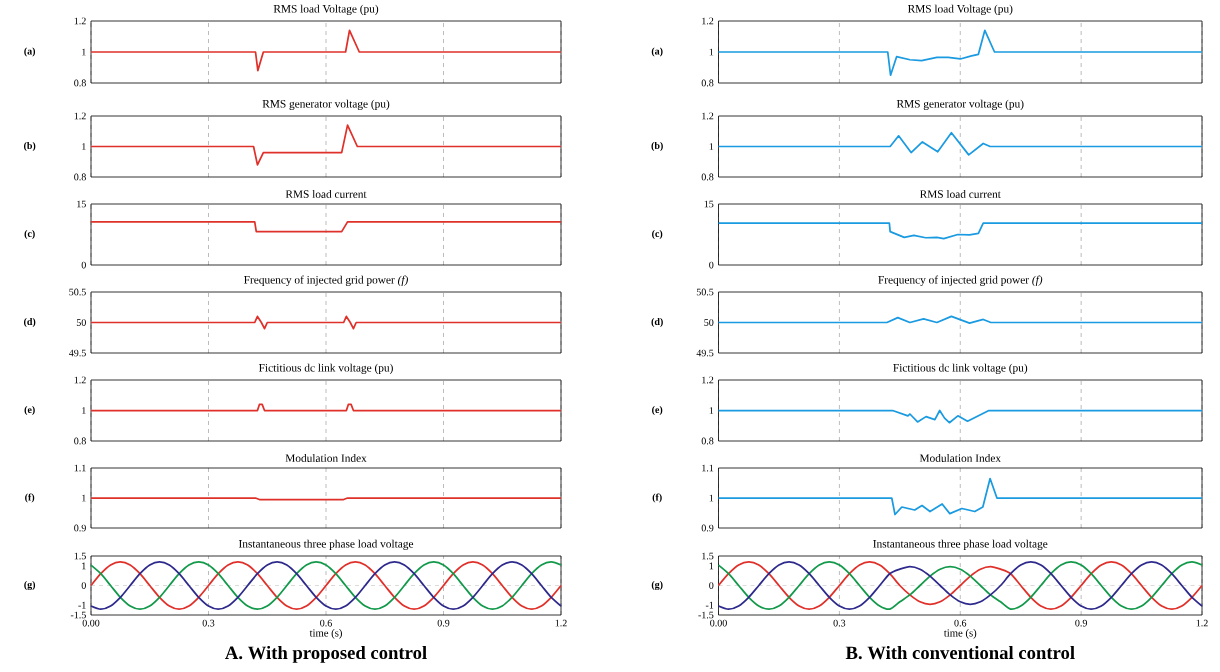 This screenshot has width=1220, height=672. Describe the element at coordinates (326, 654) in the screenshot. I see `text: A. With proposed control` at that location.